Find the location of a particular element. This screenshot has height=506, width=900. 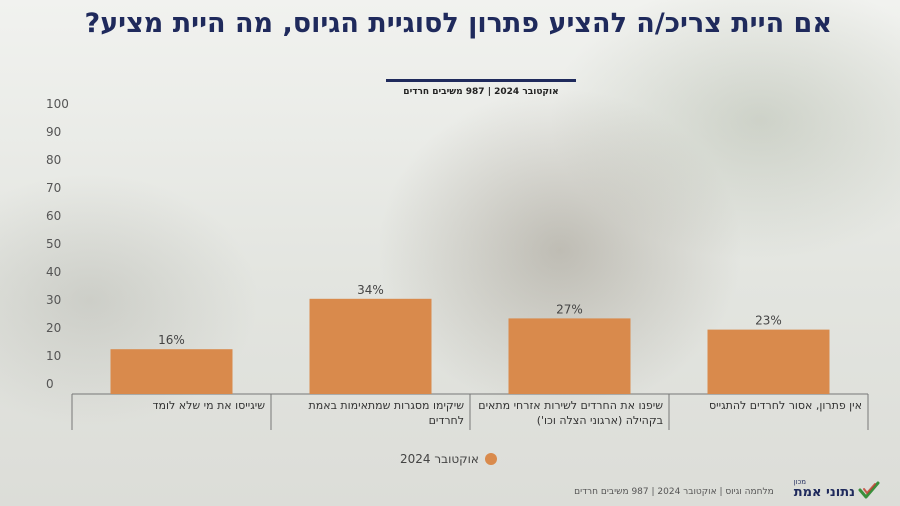

data-label: 16% is located at coordinates (171, 340).